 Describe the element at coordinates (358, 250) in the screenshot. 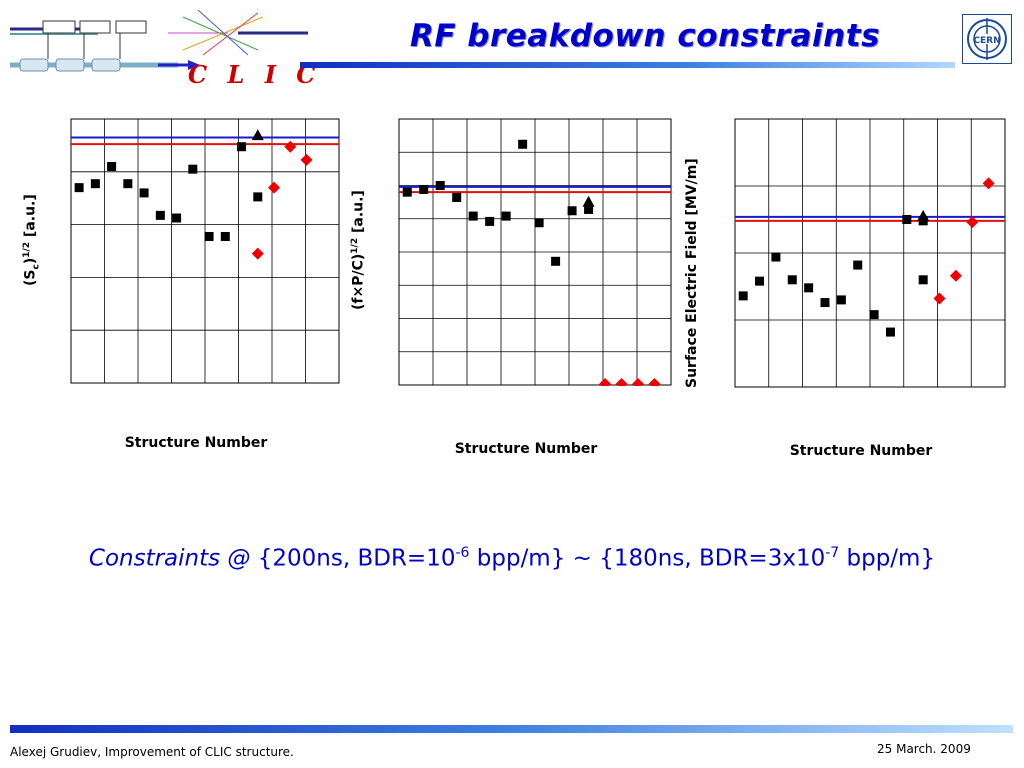

I see `chart-fpc-ylabel: (f×P/C)1/2 [a.u.]` at that location.